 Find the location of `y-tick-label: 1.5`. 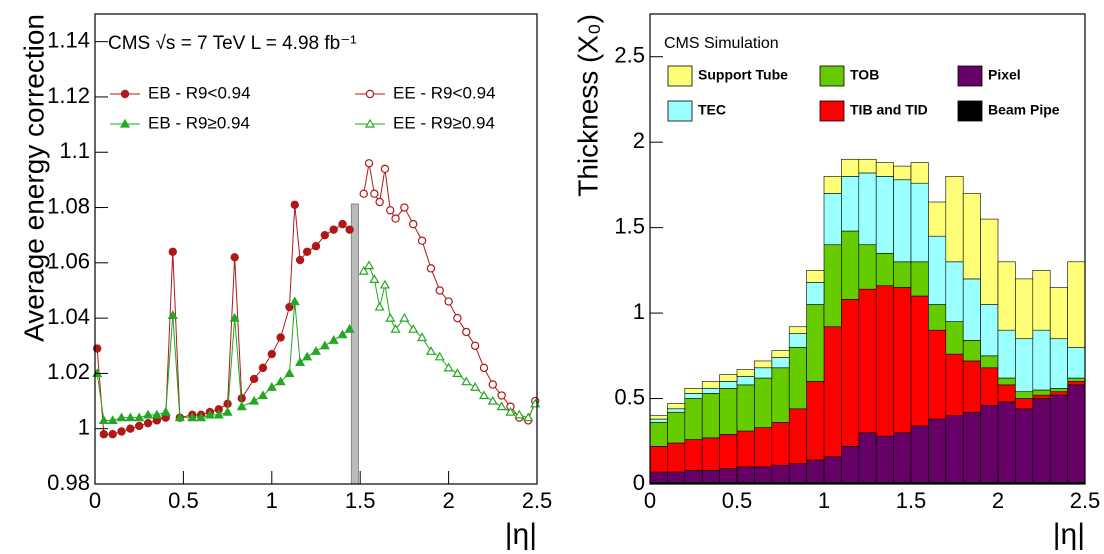

y-tick-label: 1.5 is located at coordinates (629, 225).